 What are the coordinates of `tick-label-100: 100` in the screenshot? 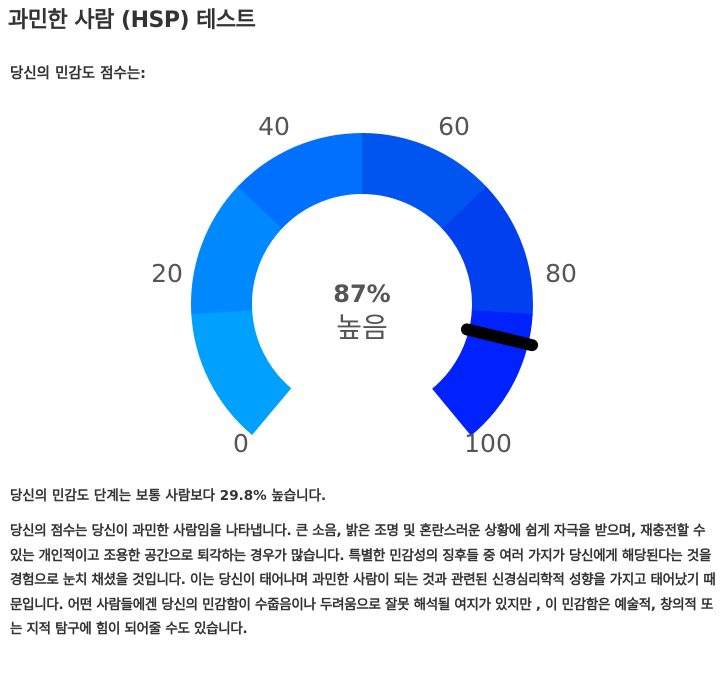 It's located at (488, 443).